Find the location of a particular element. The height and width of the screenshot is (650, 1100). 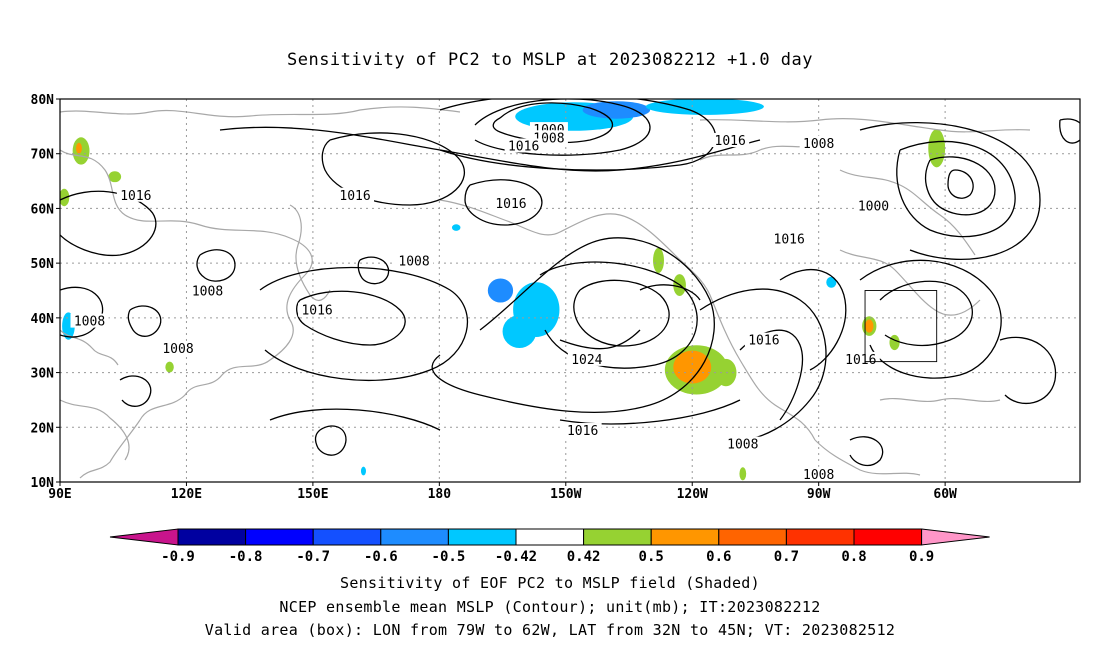

colorbar-label: 0.6 is located at coordinates (718, 557).